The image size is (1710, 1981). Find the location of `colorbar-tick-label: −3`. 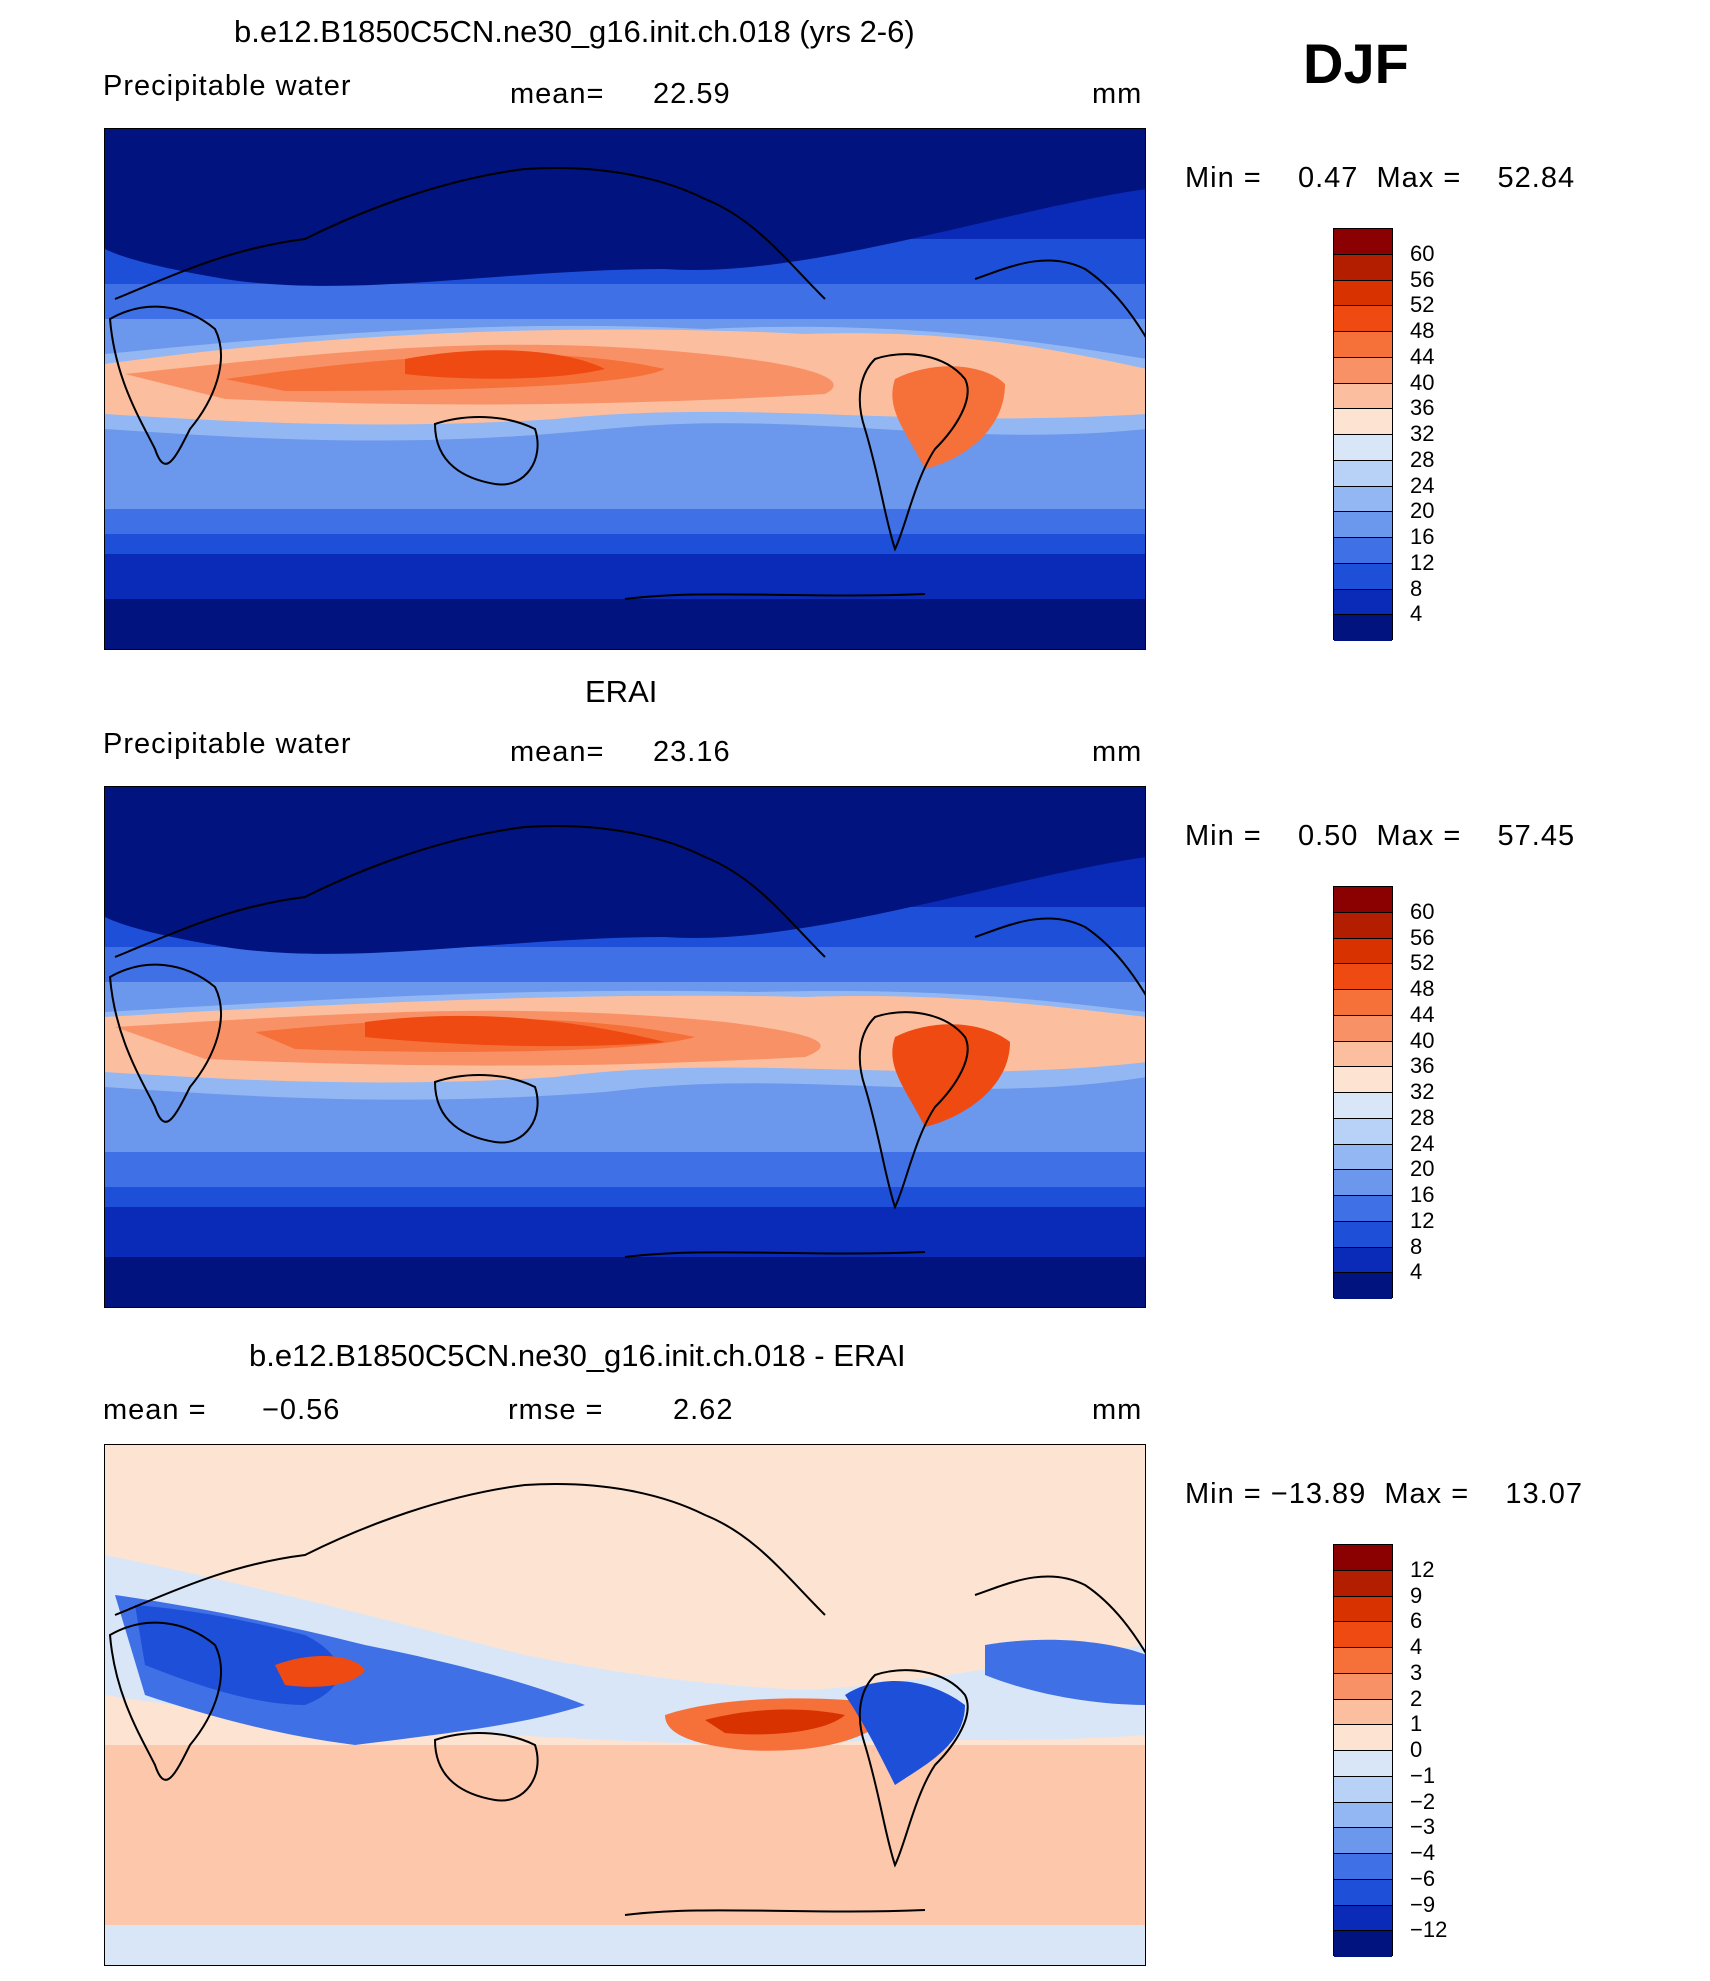

colorbar-tick-label: −3 is located at coordinates (1423, 1827).